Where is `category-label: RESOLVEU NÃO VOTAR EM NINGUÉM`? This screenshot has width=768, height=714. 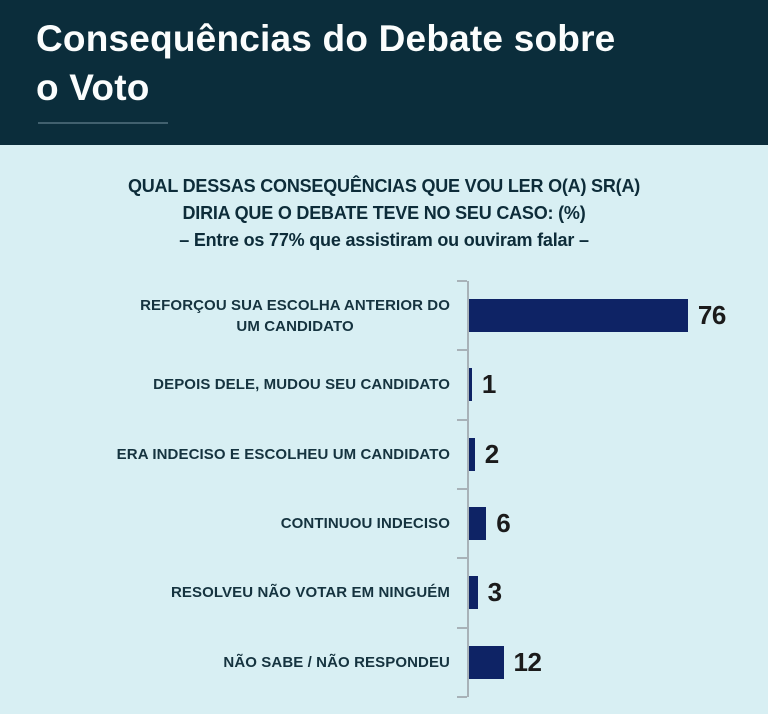
category-label: RESOLVEU NÃO VOTAR EM NINGUÉM is located at coordinates (310, 593).